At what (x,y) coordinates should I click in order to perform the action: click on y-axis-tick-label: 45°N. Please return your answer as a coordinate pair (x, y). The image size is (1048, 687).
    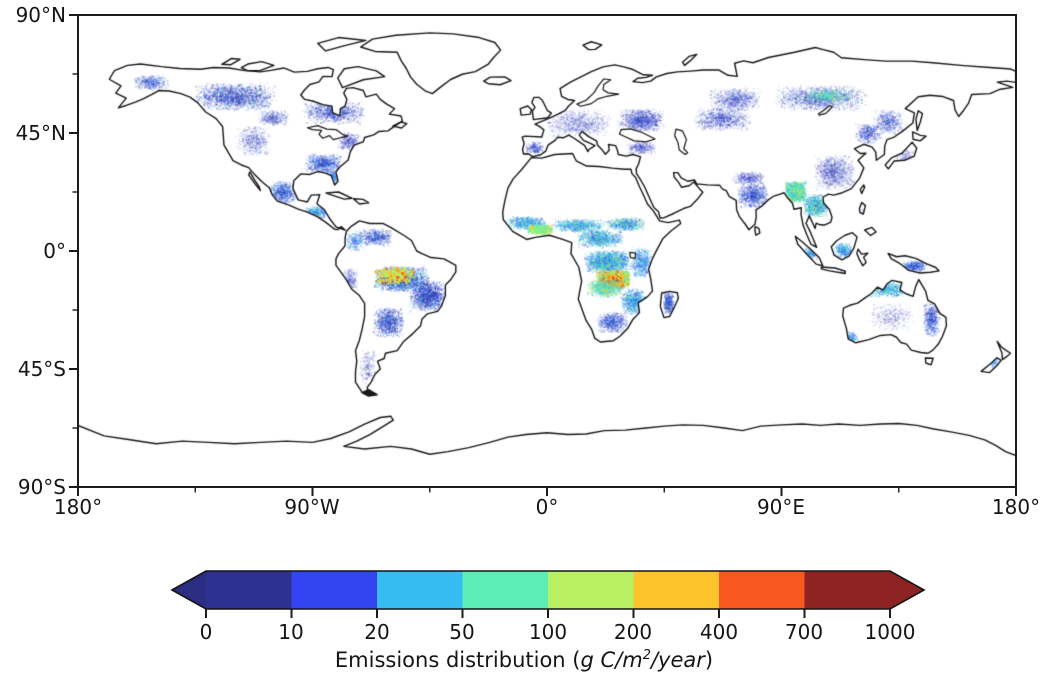
    Looking at the image, I should click on (40, 133).